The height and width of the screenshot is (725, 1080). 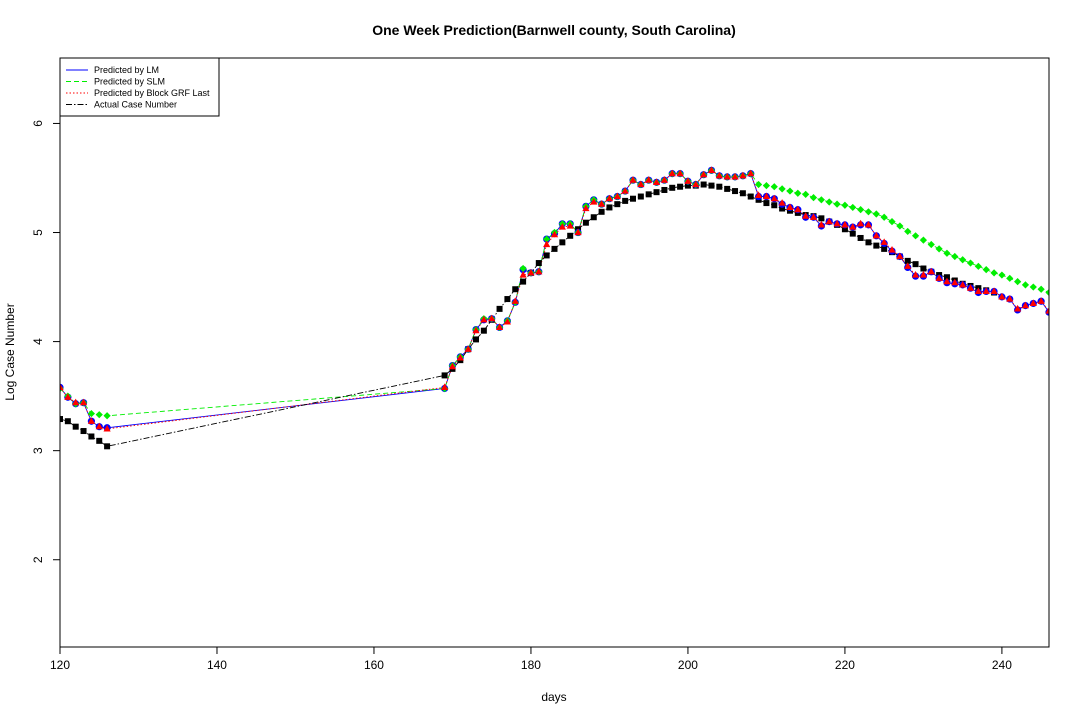 I want to click on y-tick-label: 4, so click(x=38, y=341).